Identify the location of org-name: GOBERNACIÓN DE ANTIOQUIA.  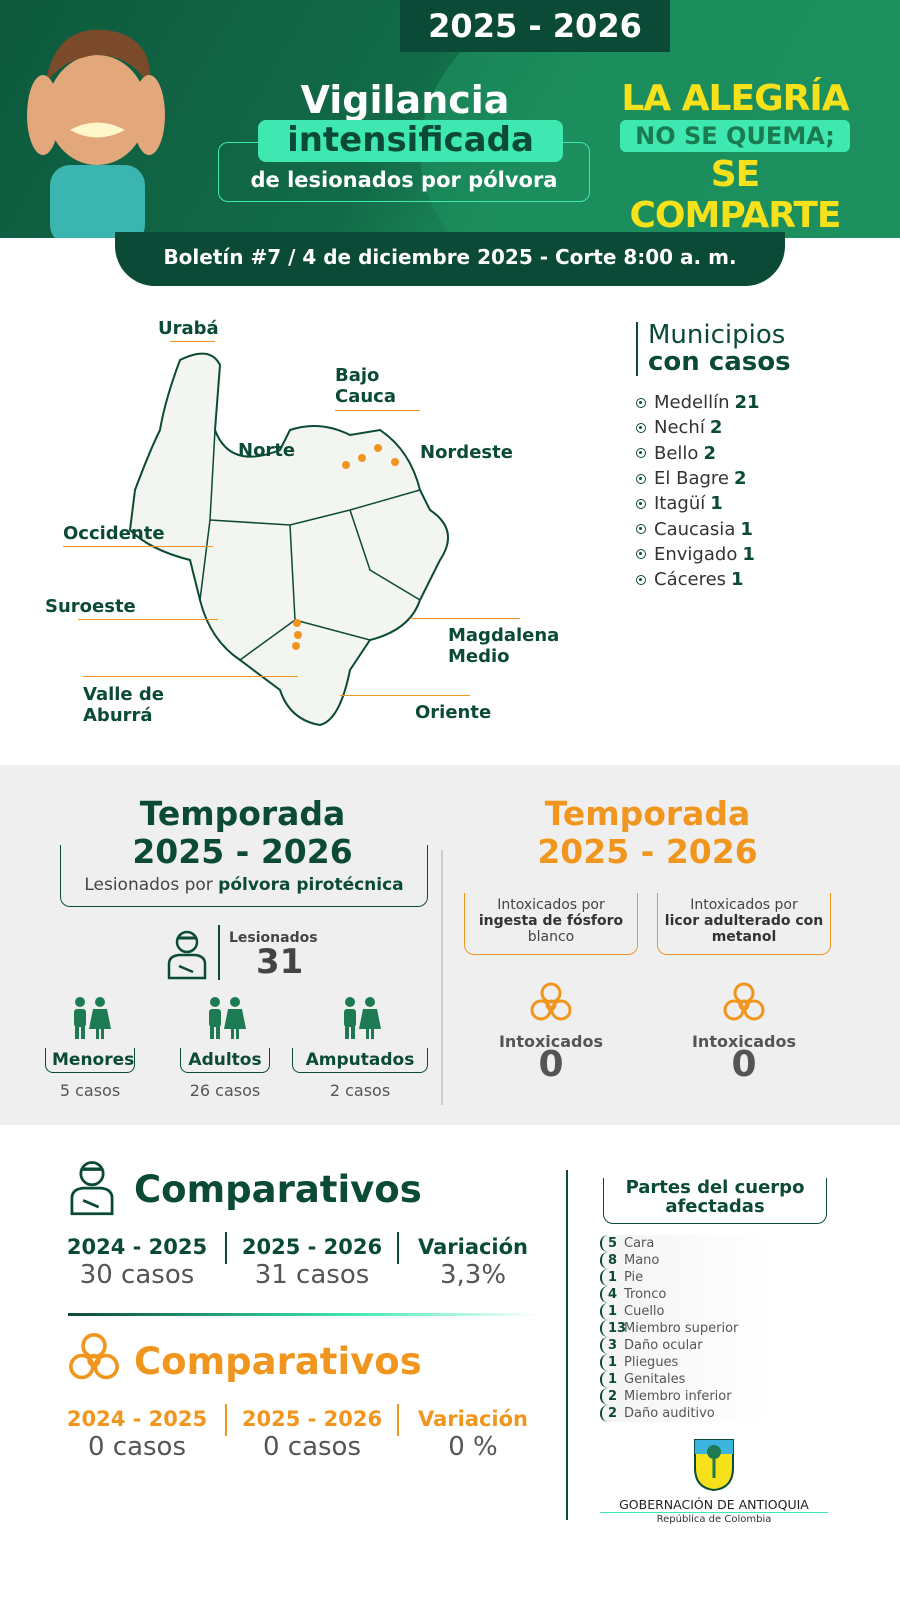
(714, 1505).